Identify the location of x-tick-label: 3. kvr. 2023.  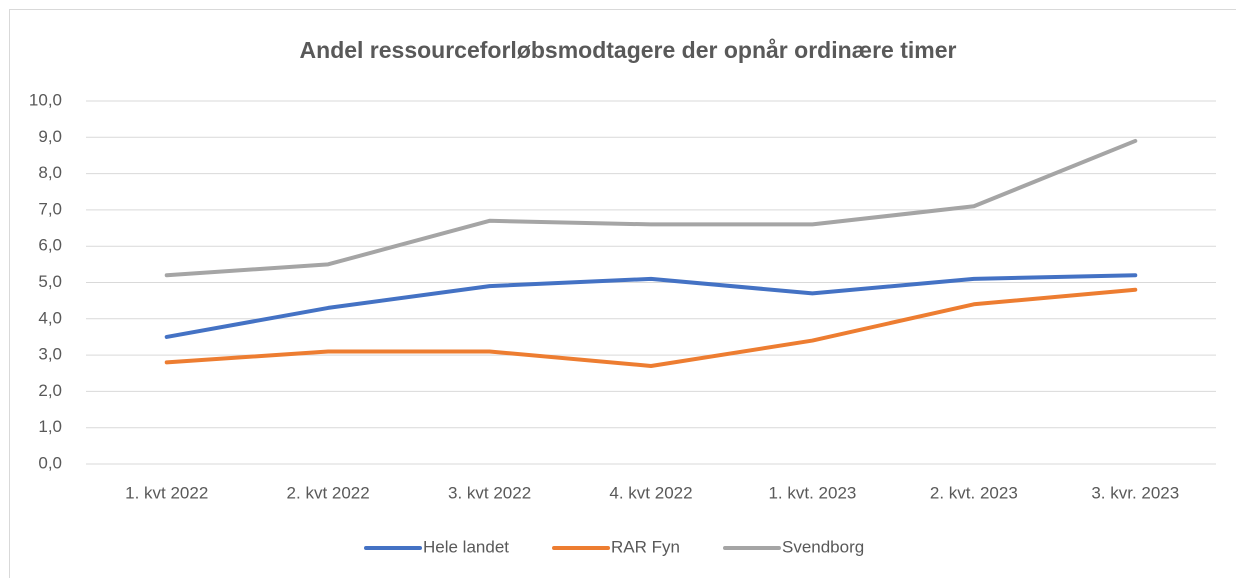
(1135, 492).